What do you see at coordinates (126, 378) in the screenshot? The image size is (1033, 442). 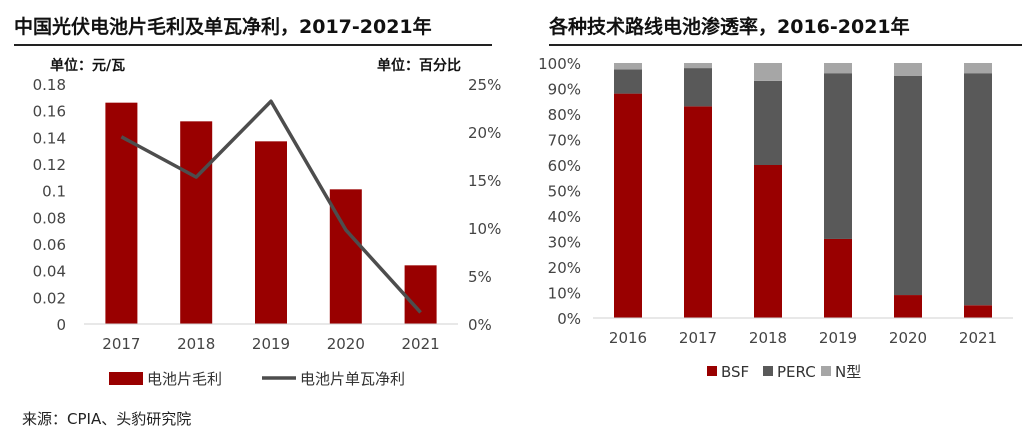 I see `legend-swatch-bar` at bounding box center [126, 378].